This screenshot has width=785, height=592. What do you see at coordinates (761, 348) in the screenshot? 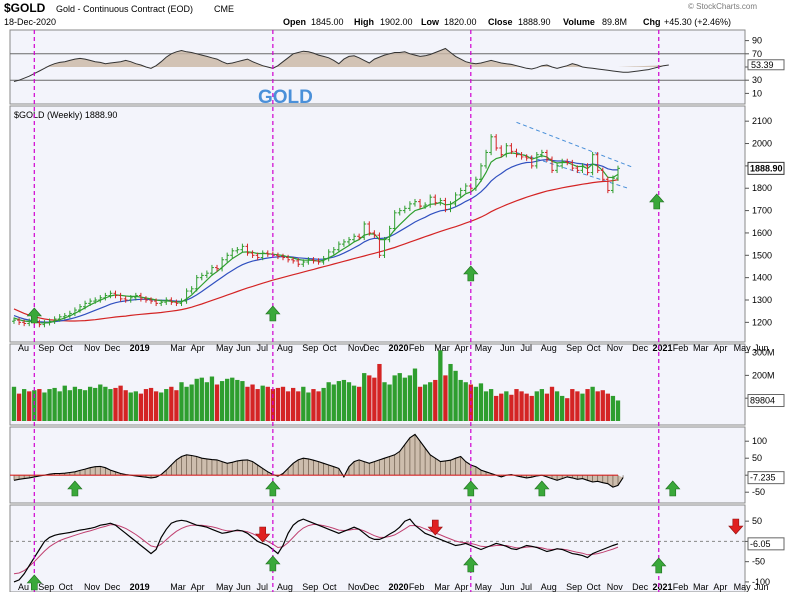
I see `x-axis-label: Jun` at bounding box center [761, 348].